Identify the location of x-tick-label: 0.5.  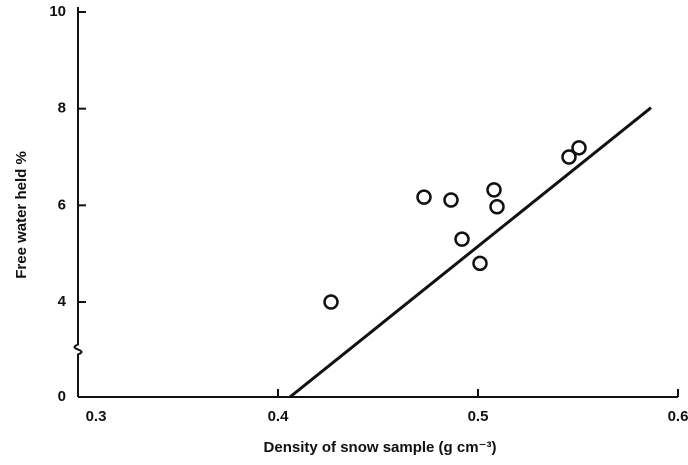
(478, 416).